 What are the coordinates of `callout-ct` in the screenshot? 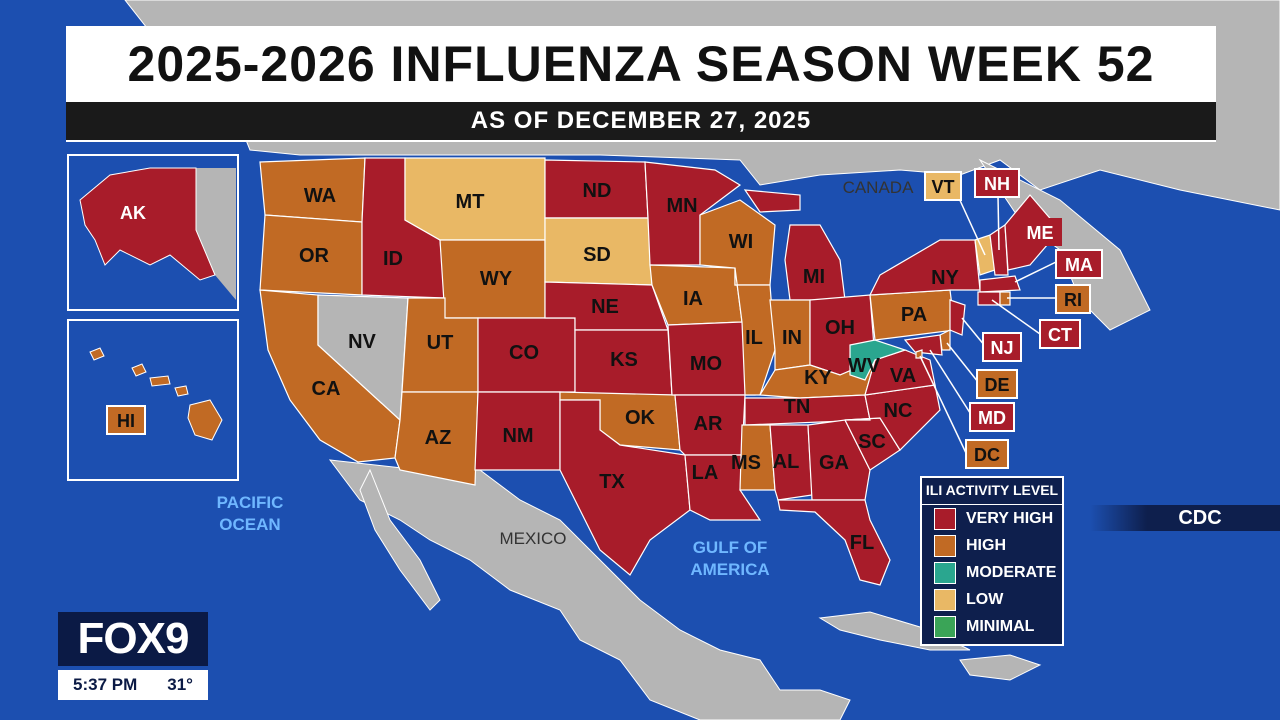 It's located at (1060, 334).